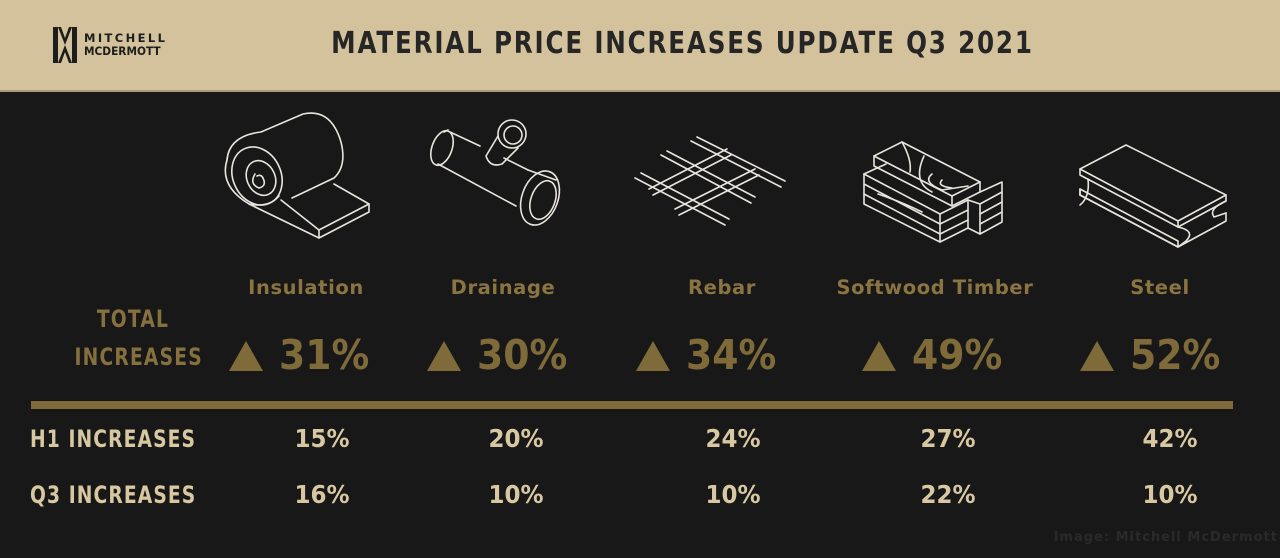 Image resolution: width=1280 pixels, height=558 pixels. I want to click on category-label-softwood-timber: Softwood Timber, so click(935, 287).